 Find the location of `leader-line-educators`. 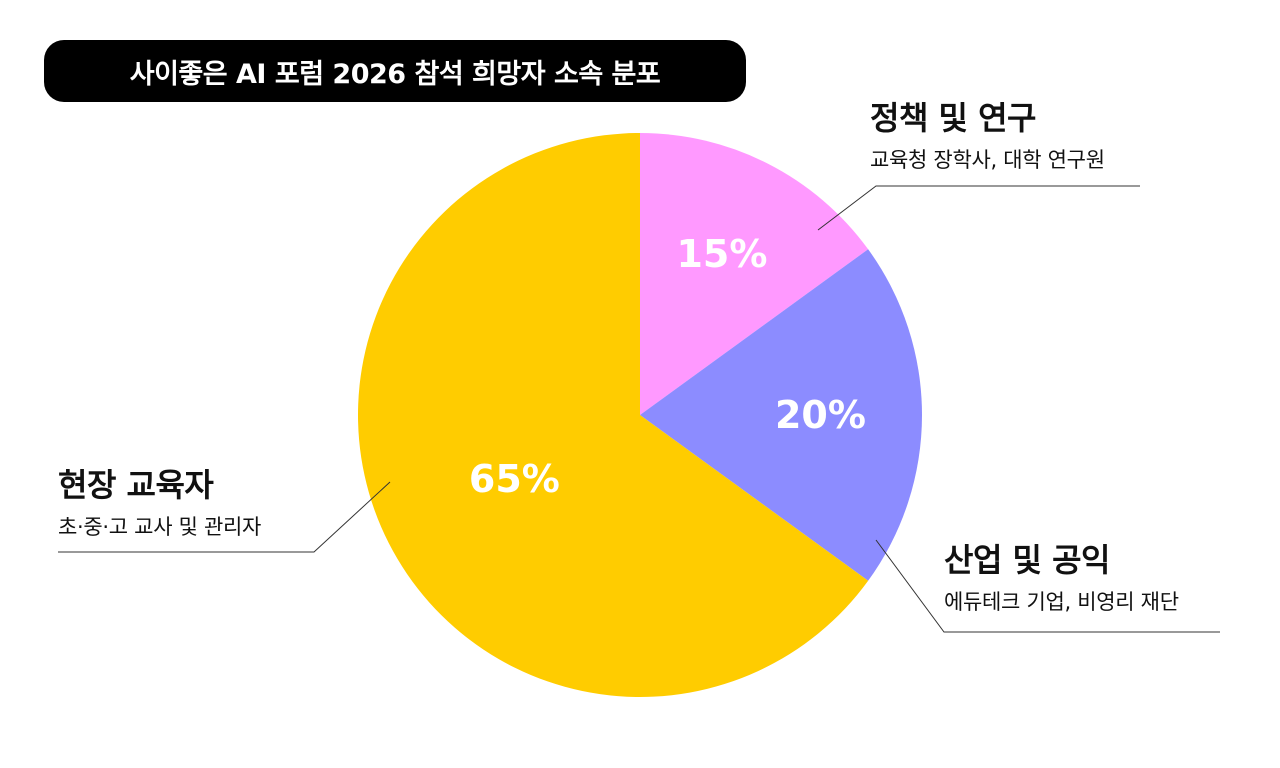

leader-line-educators is located at coordinates (224, 517).